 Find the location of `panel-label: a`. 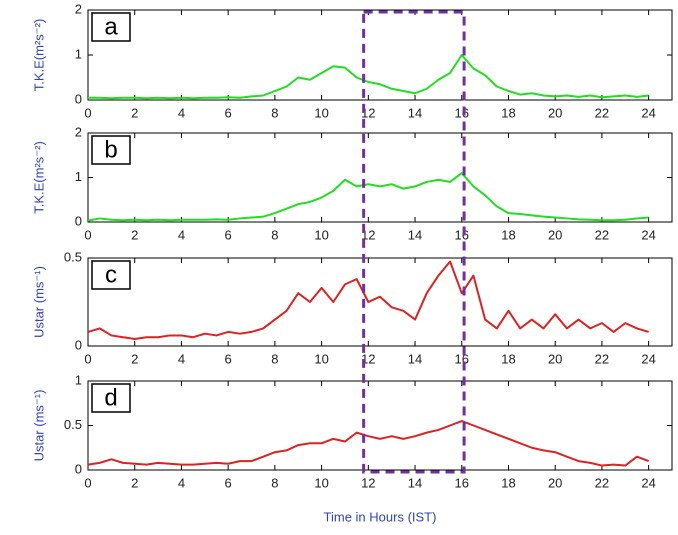

panel-label: a is located at coordinates (111, 26).